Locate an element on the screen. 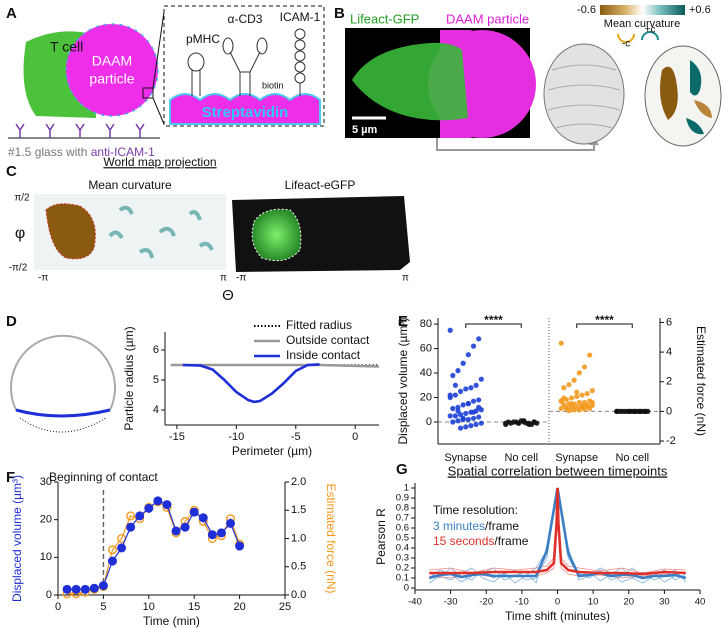  panel-label: E is located at coordinates (403, 321).